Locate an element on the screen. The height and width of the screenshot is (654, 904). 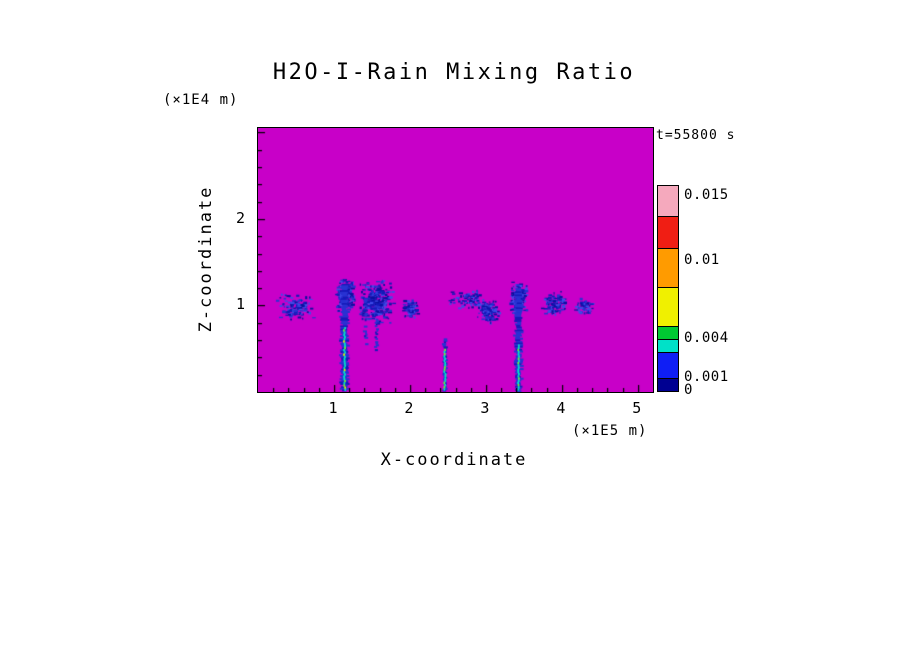
z-tick-label: 1 is located at coordinates (240, 304).